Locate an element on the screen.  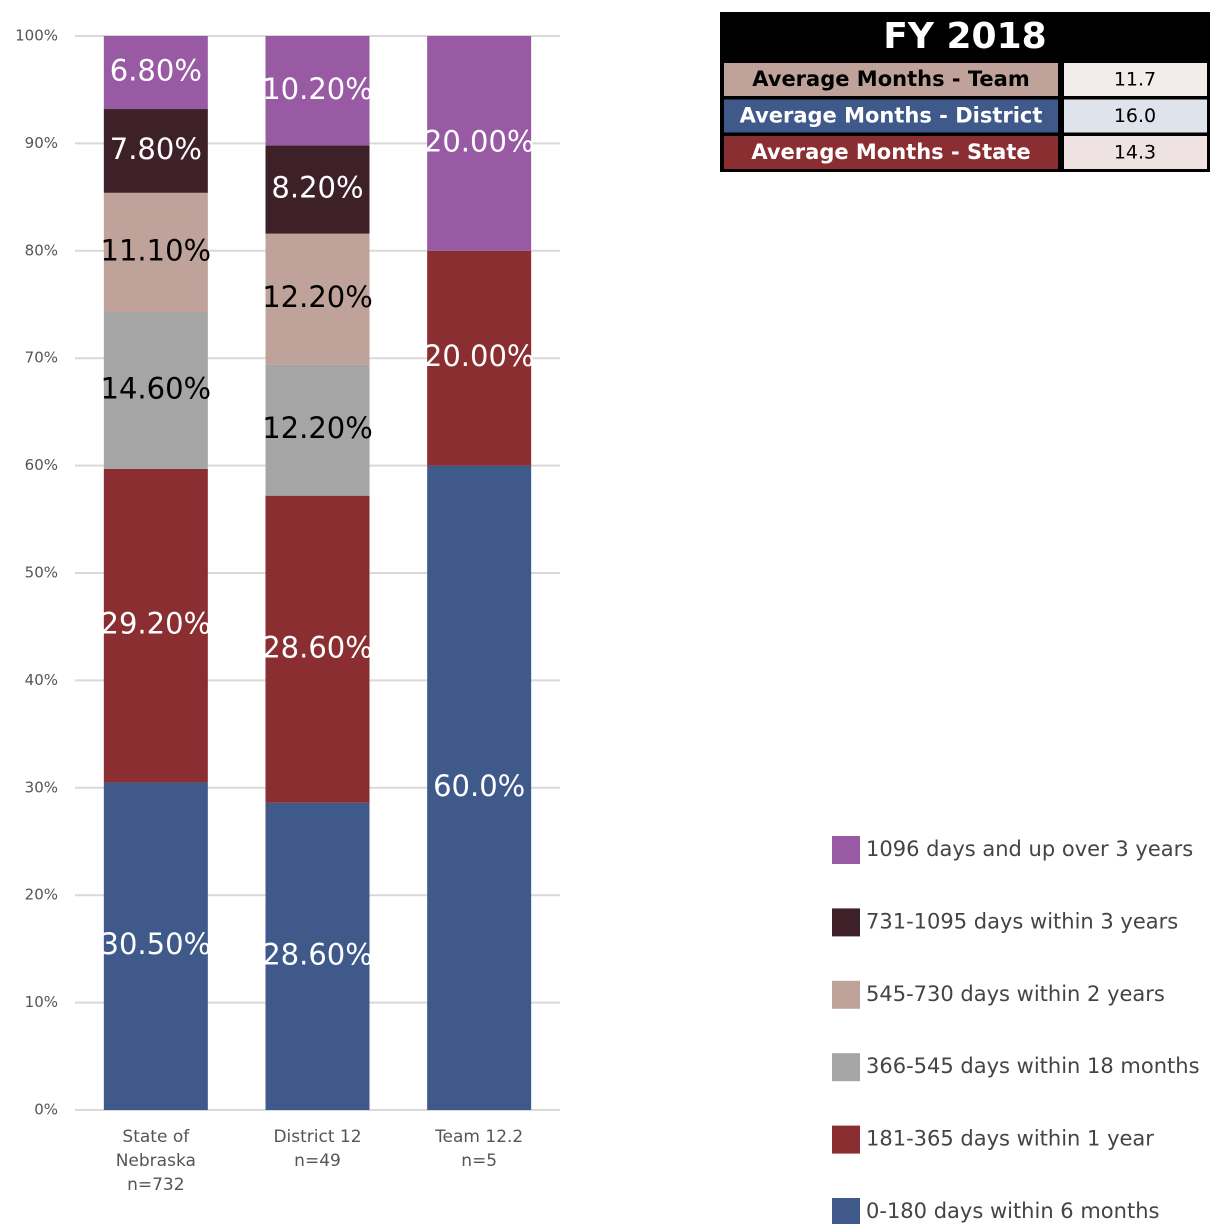
x-tick-label: State of is located at coordinates (156, 1137).